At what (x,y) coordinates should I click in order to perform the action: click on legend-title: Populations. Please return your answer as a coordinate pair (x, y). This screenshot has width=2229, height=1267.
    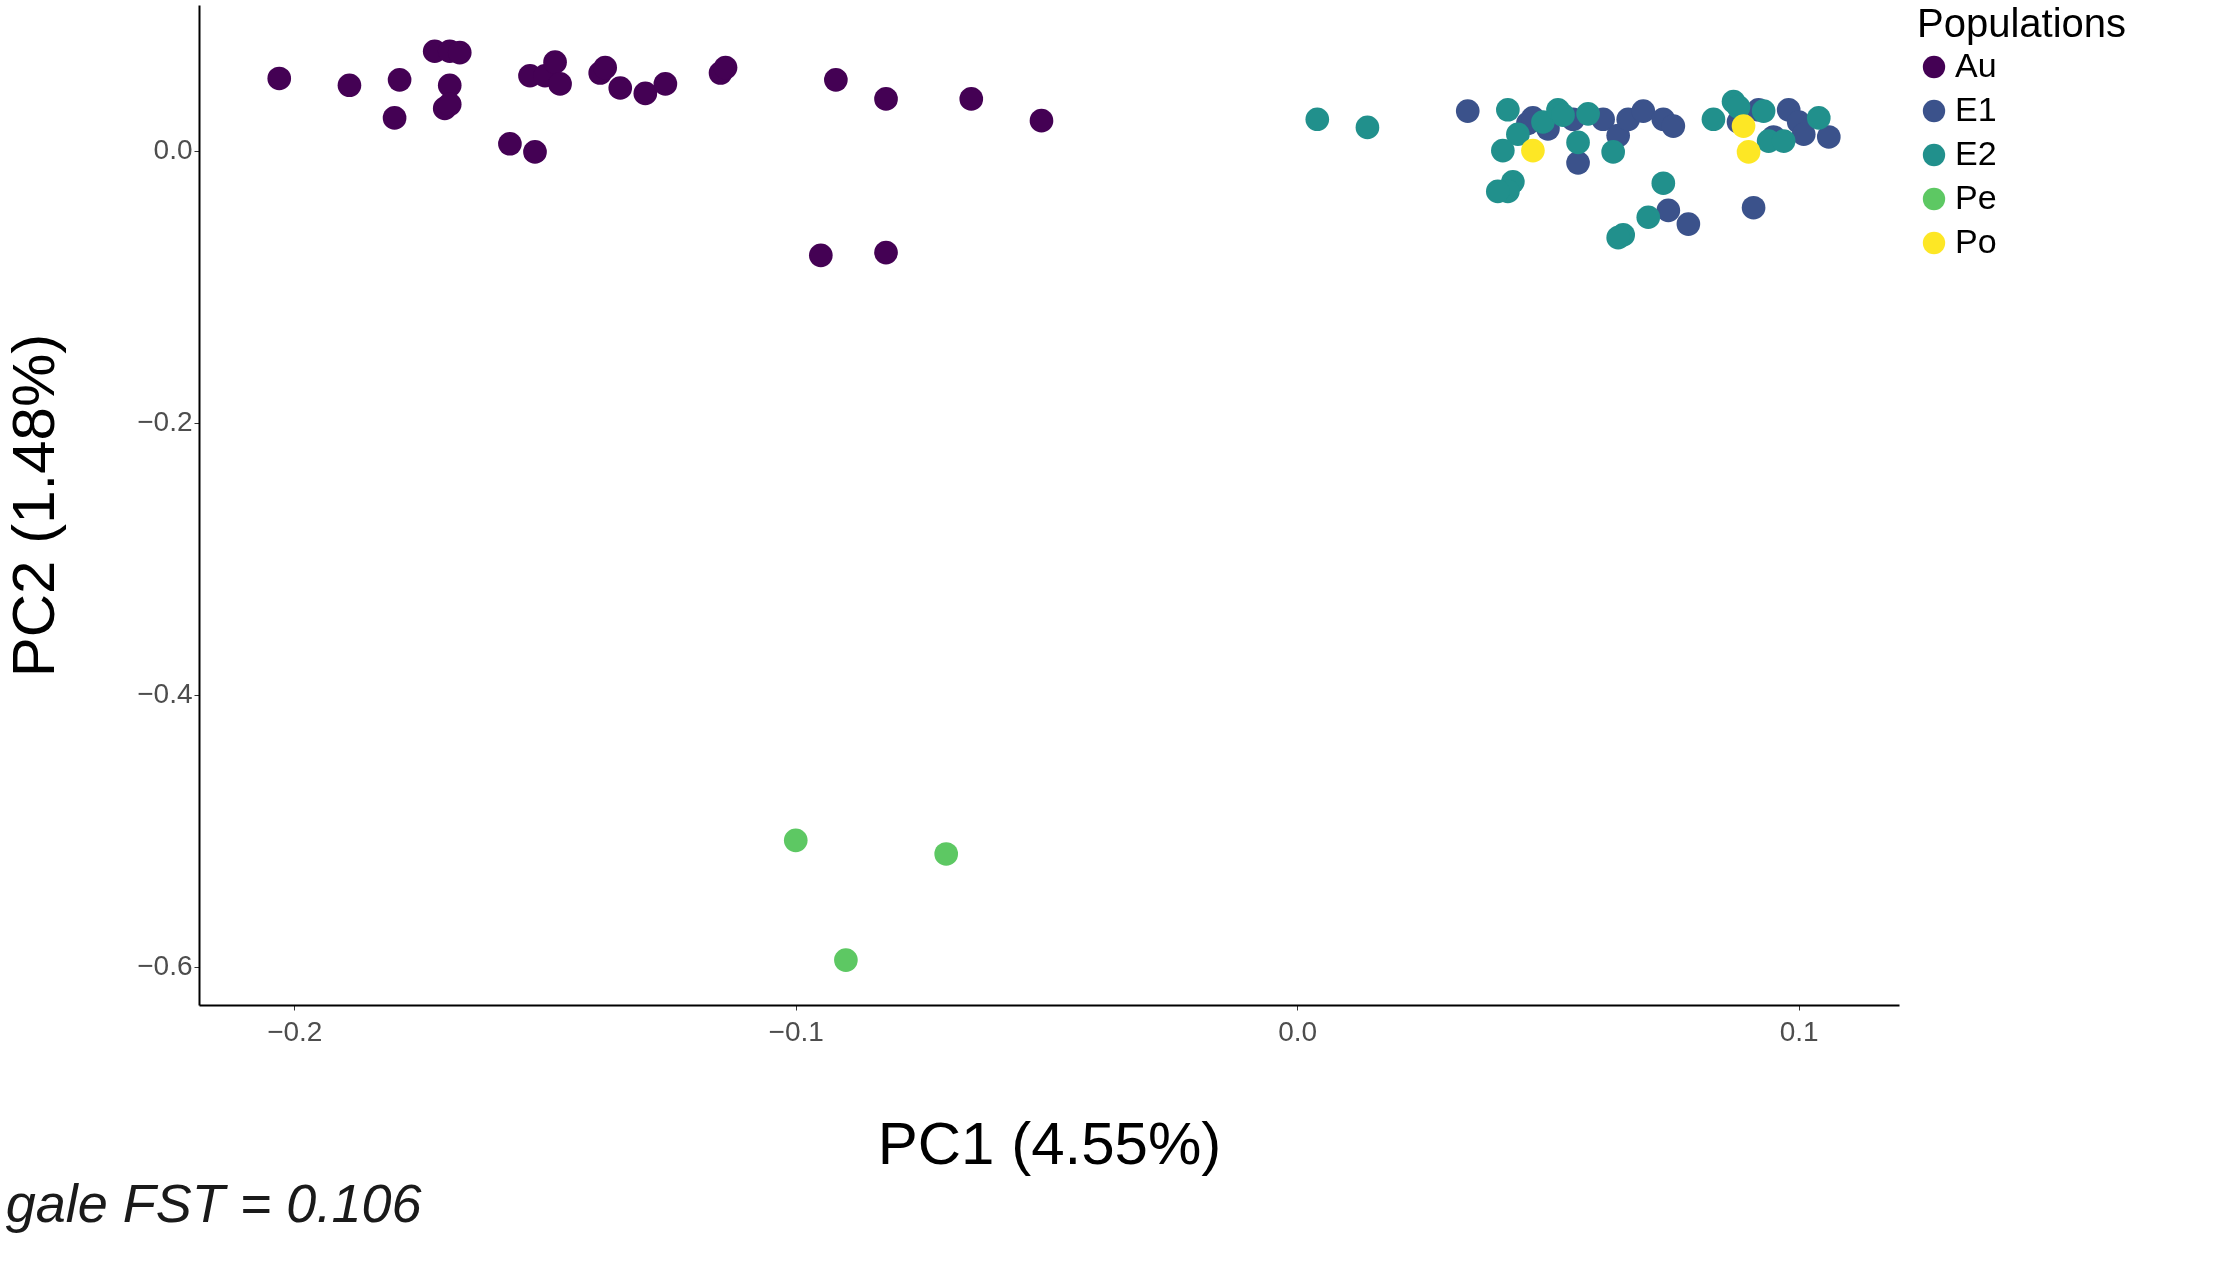
    Looking at the image, I should click on (2022, 23).